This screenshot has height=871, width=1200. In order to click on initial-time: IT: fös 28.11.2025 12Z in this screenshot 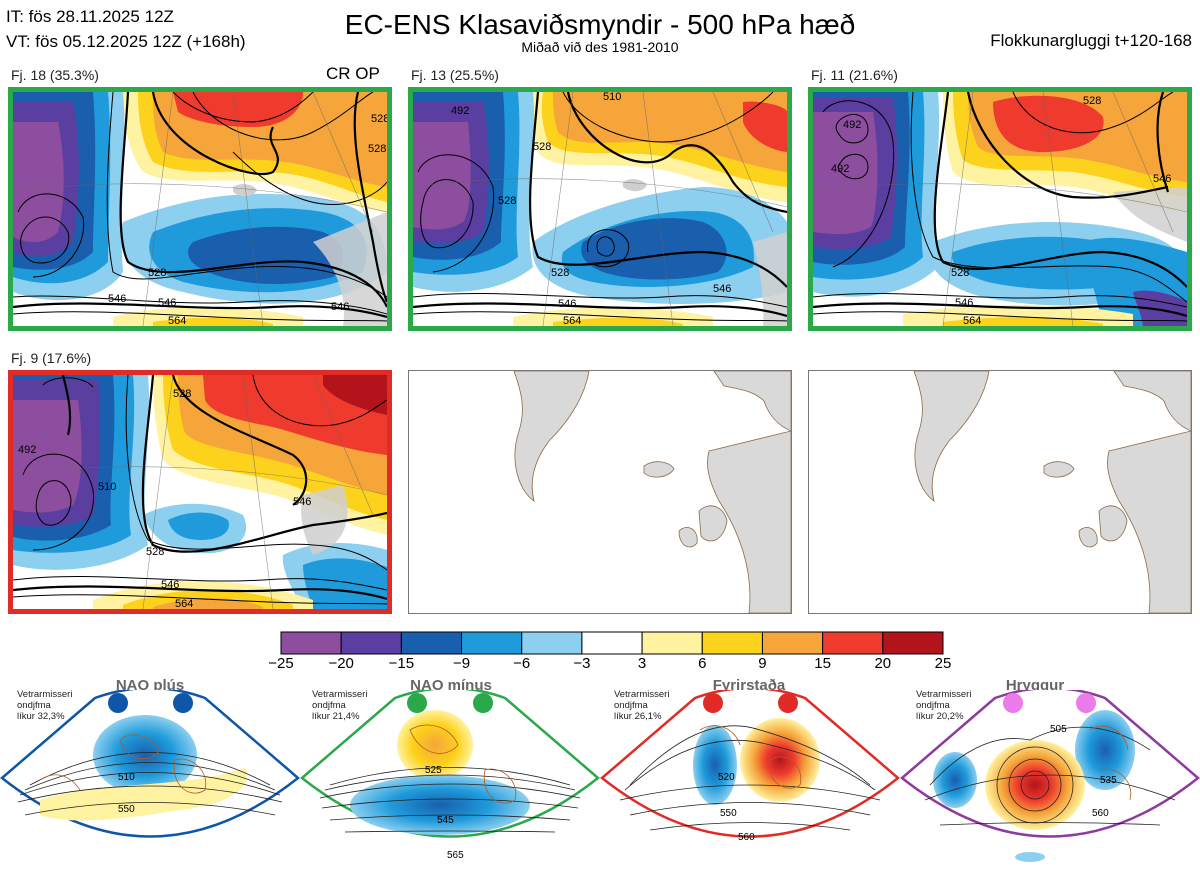, I will do `click(90, 16)`.